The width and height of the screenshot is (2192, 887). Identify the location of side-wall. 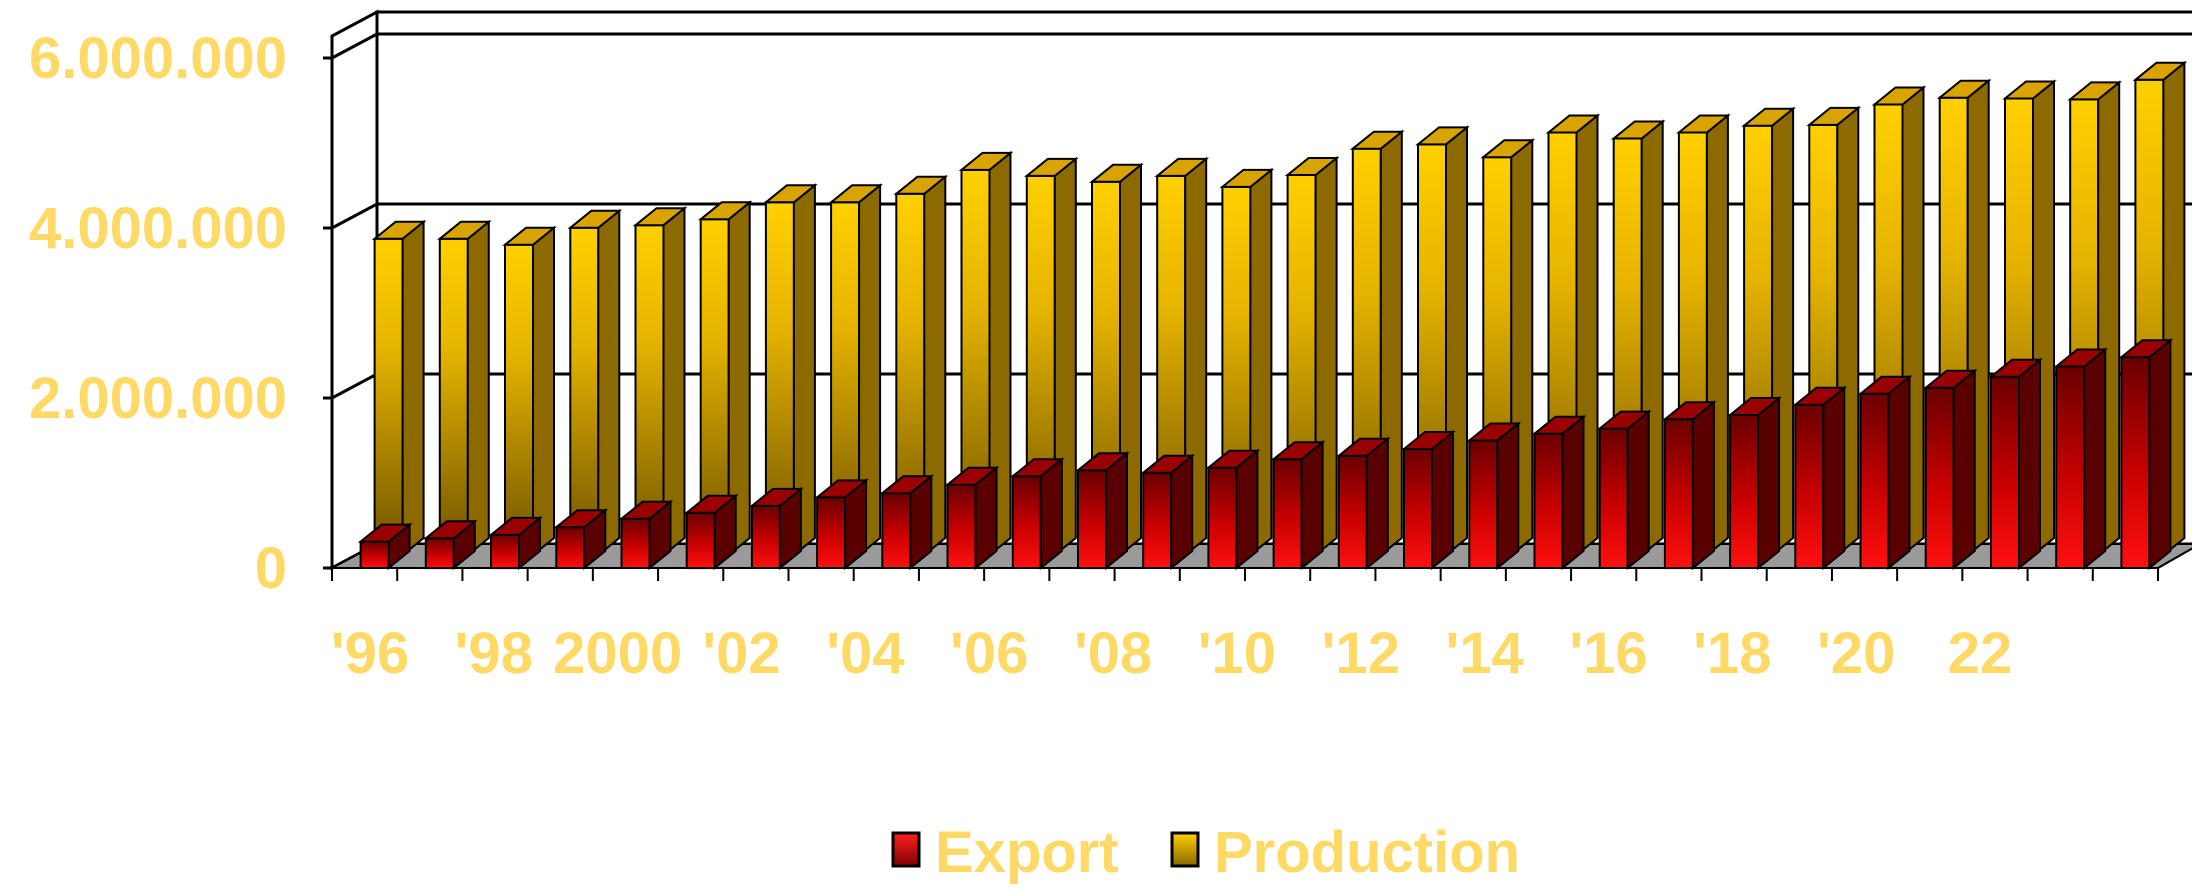
(354, 290).